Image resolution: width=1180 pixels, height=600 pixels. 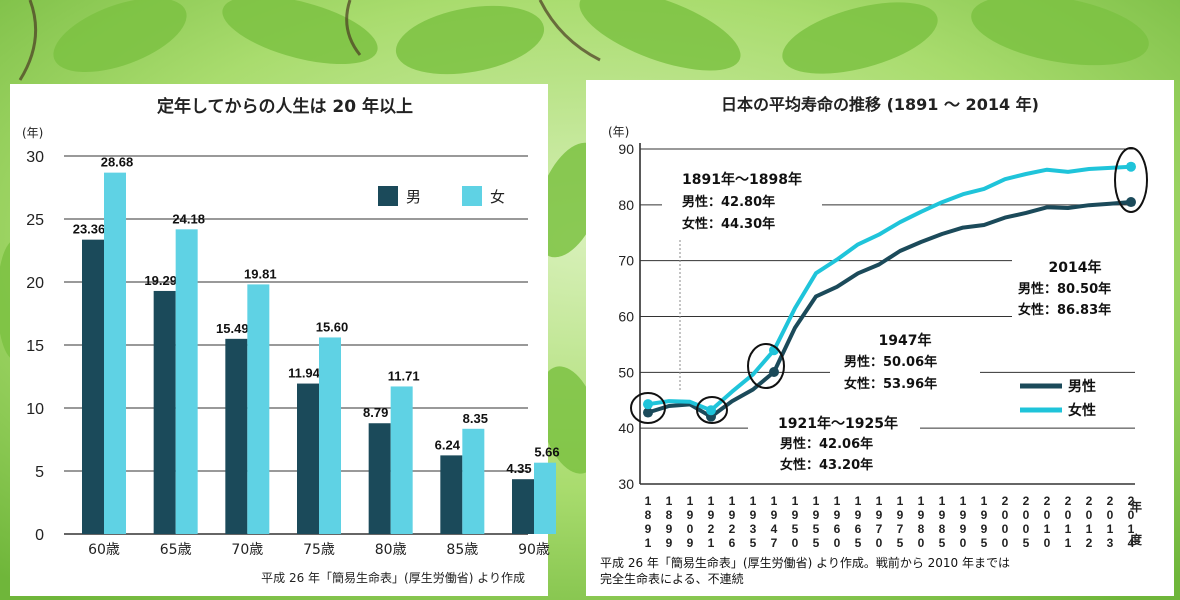 I want to click on highlight-2014, so click(x=1131, y=180).